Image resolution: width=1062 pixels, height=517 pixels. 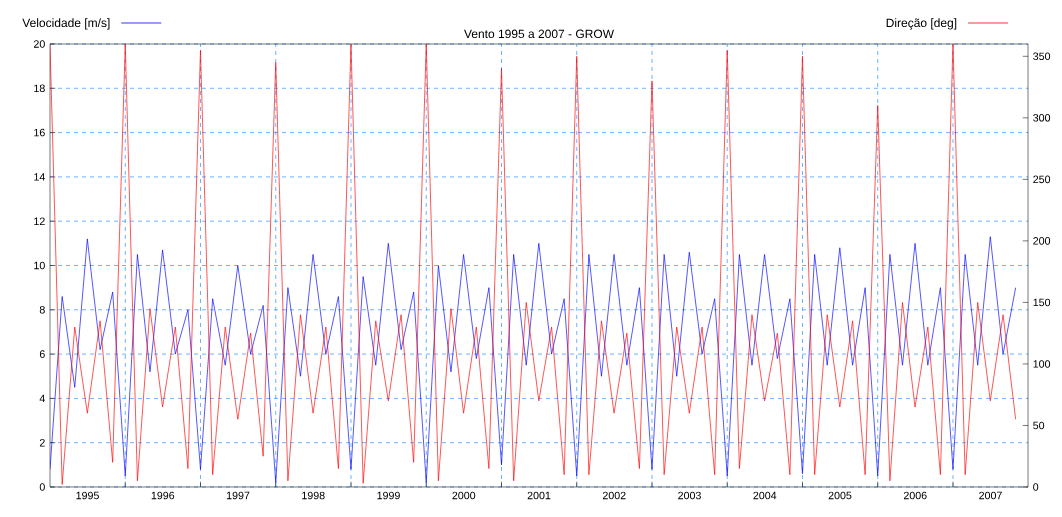 What do you see at coordinates (388, 495) in the screenshot?
I see `x-tick-label: 1999` at bounding box center [388, 495].